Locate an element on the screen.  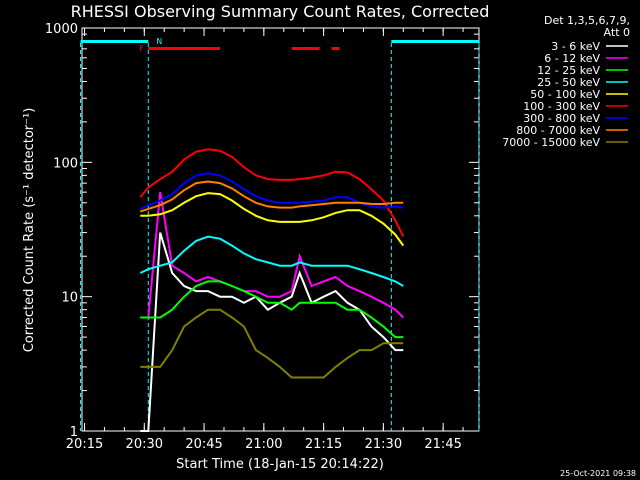
legend-header-line-1: Det 1,3,5,6,7,9, is located at coordinates (587, 20).